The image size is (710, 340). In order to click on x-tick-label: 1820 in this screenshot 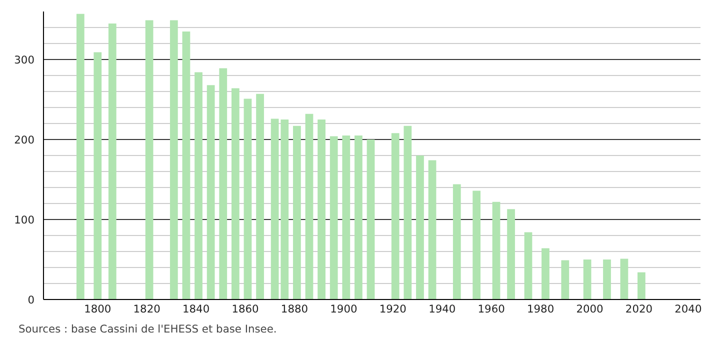, I will do `click(147, 309)`.